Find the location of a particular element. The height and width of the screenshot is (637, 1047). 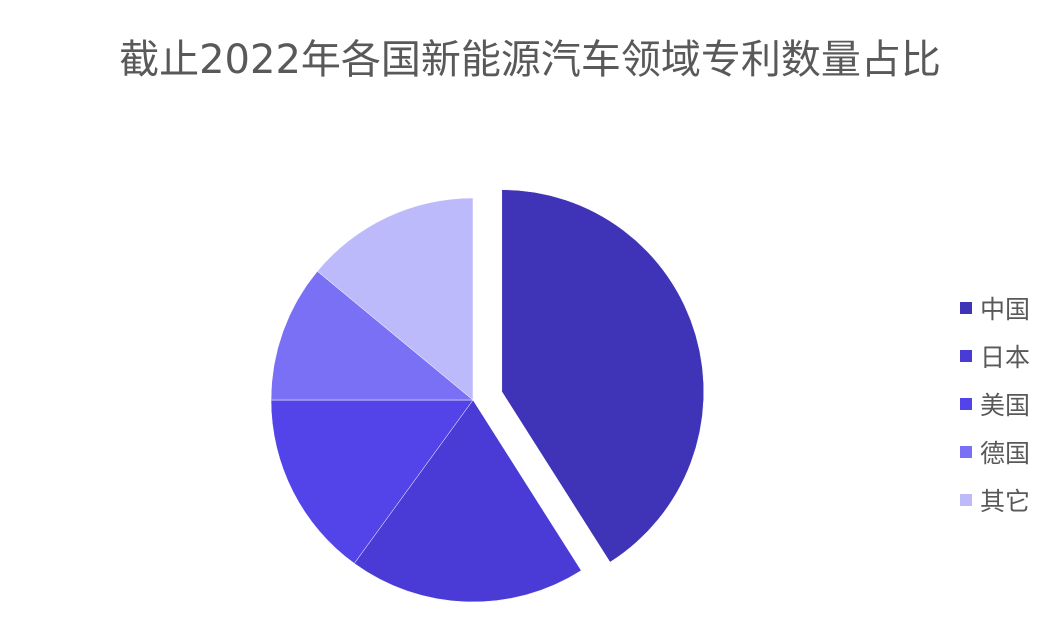

legend-item: 日本 is located at coordinates (995, 356).